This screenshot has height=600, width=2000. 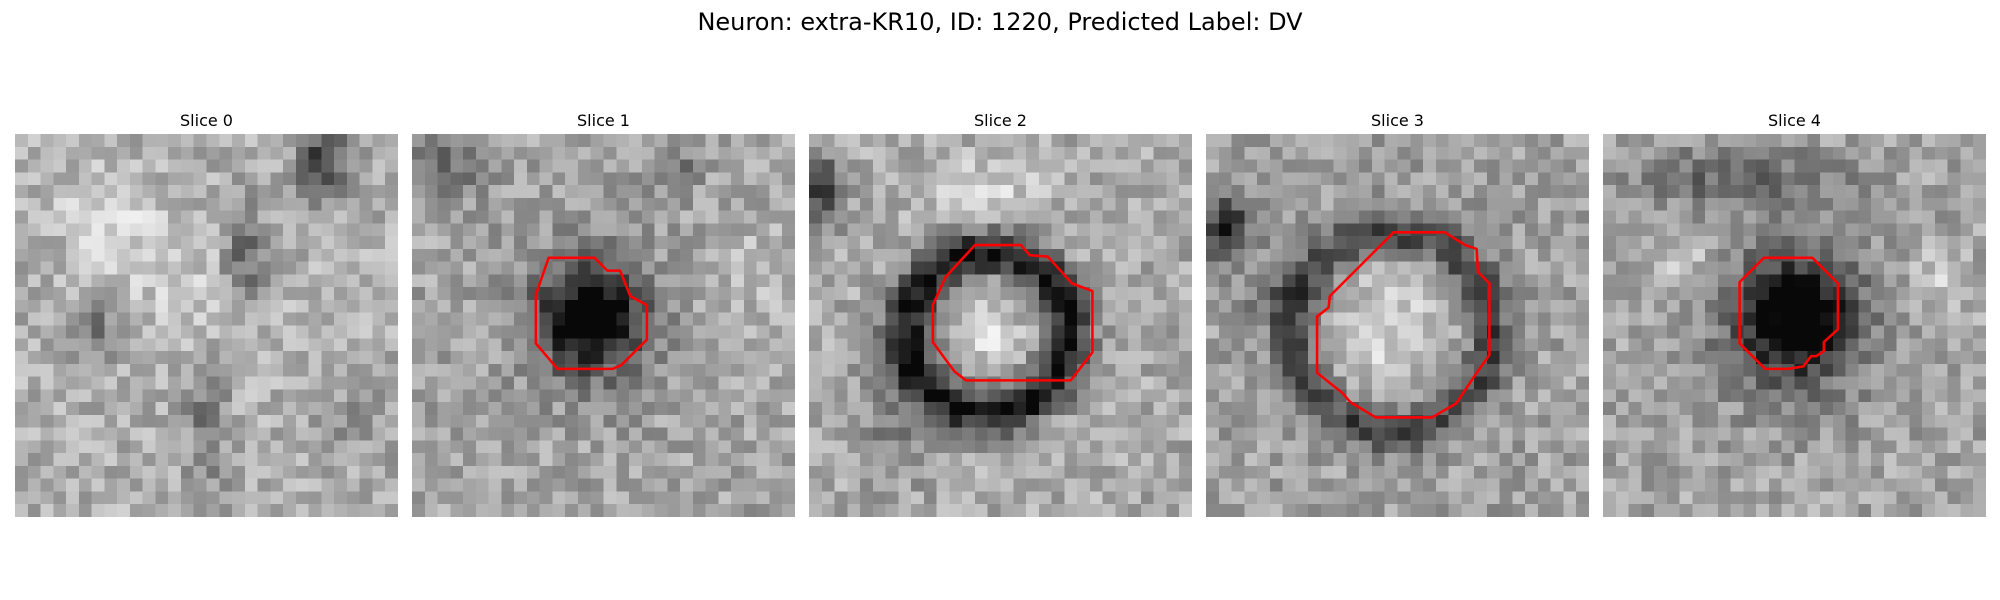 What do you see at coordinates (1794, 120) in the screenshot?
I see `slice-title-4: Slice 4` at bounding box center [1794, 120].